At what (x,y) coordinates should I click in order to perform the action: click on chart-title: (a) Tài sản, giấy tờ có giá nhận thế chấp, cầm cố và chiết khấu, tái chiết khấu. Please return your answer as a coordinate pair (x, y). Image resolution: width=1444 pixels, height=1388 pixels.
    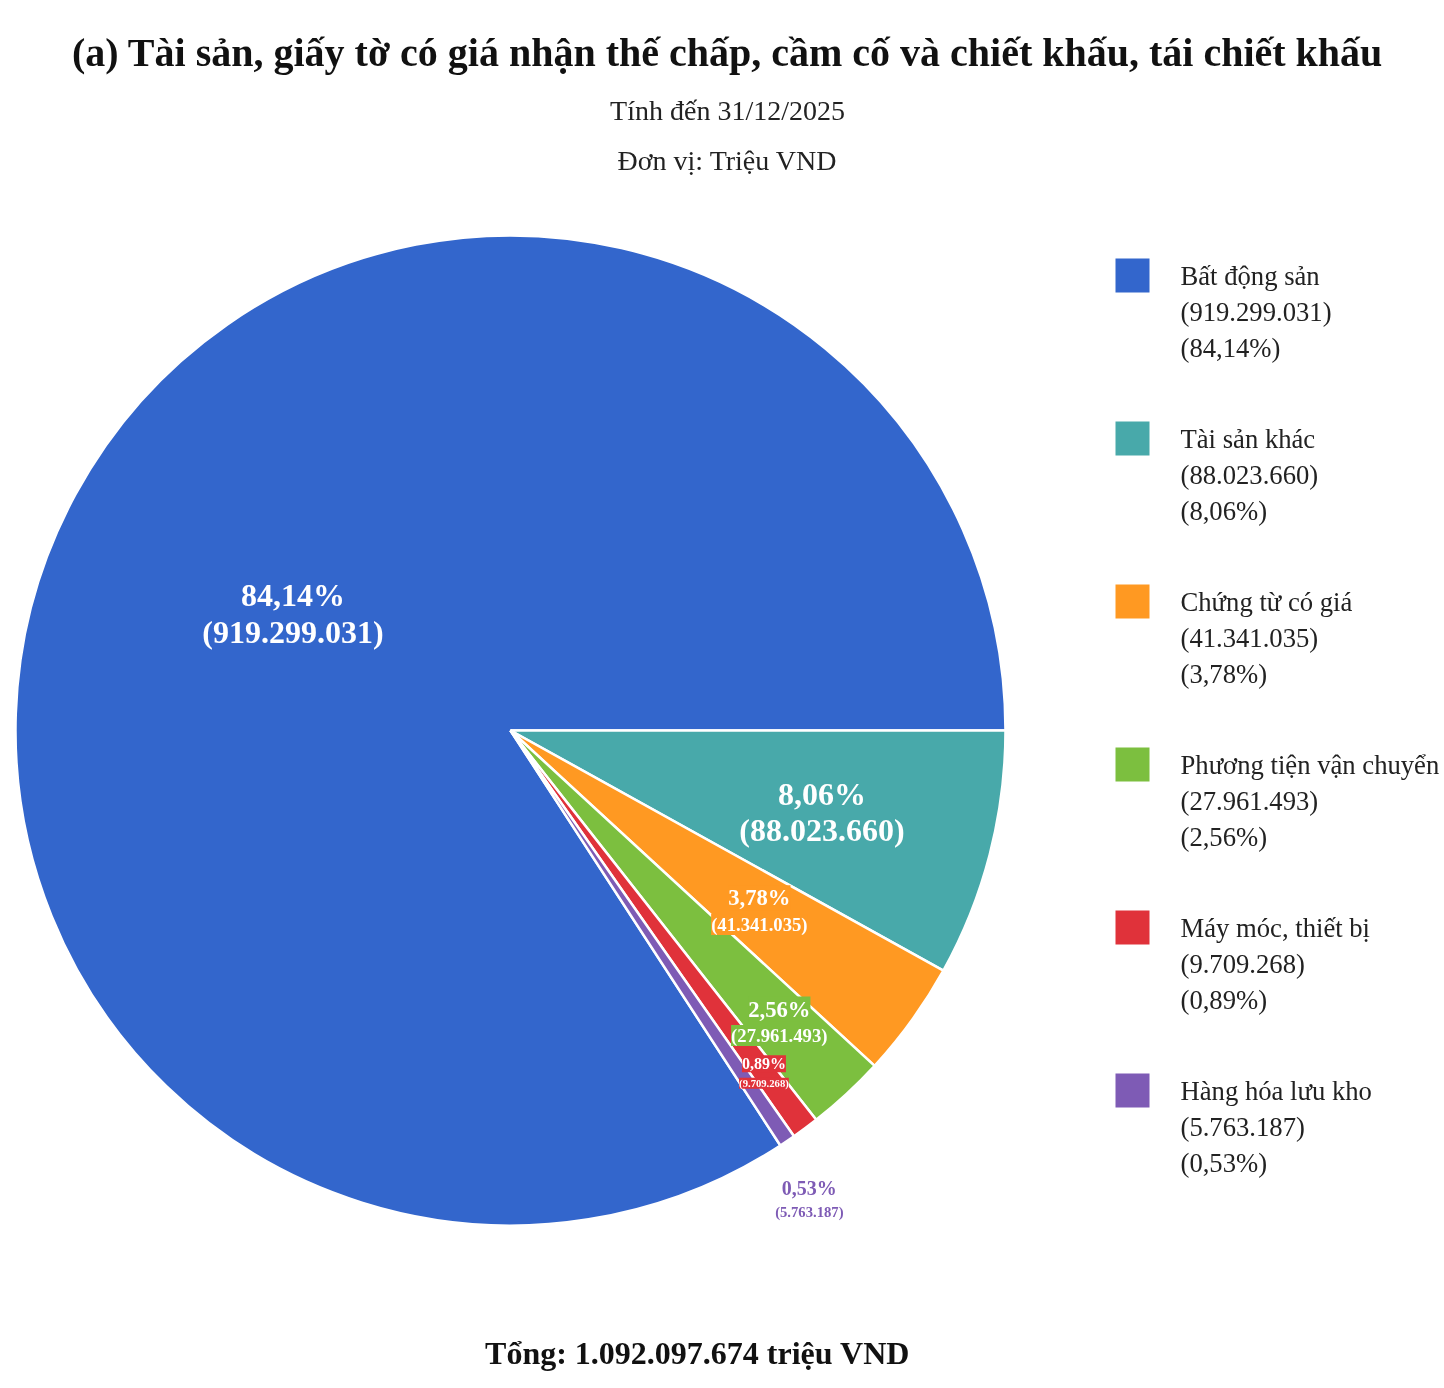
    Looking at the image, I should click on (727, 52).